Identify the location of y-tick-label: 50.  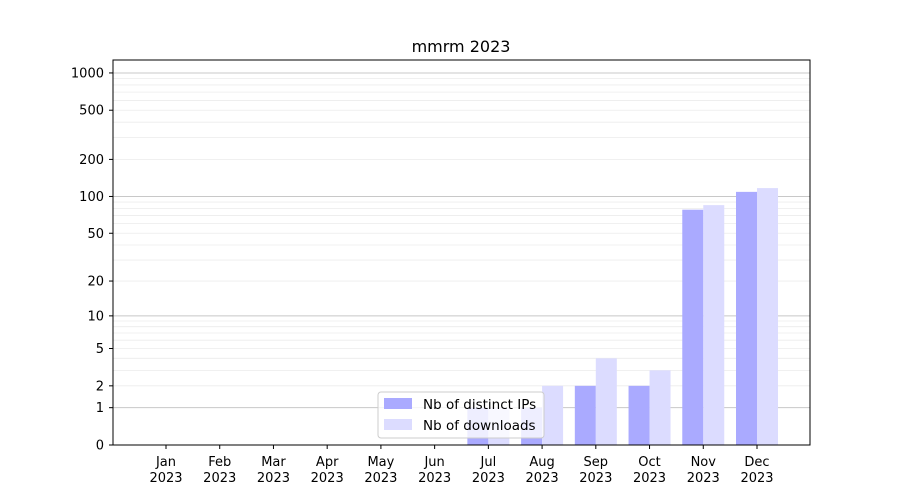
(95, 234).